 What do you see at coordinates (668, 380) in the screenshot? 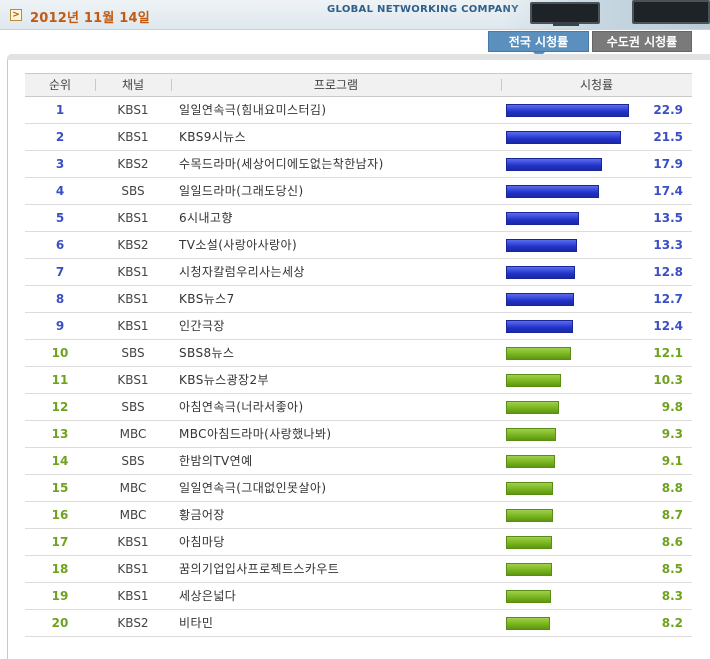
I see `rating-value: 10.3` at bounding box center [668, 380].